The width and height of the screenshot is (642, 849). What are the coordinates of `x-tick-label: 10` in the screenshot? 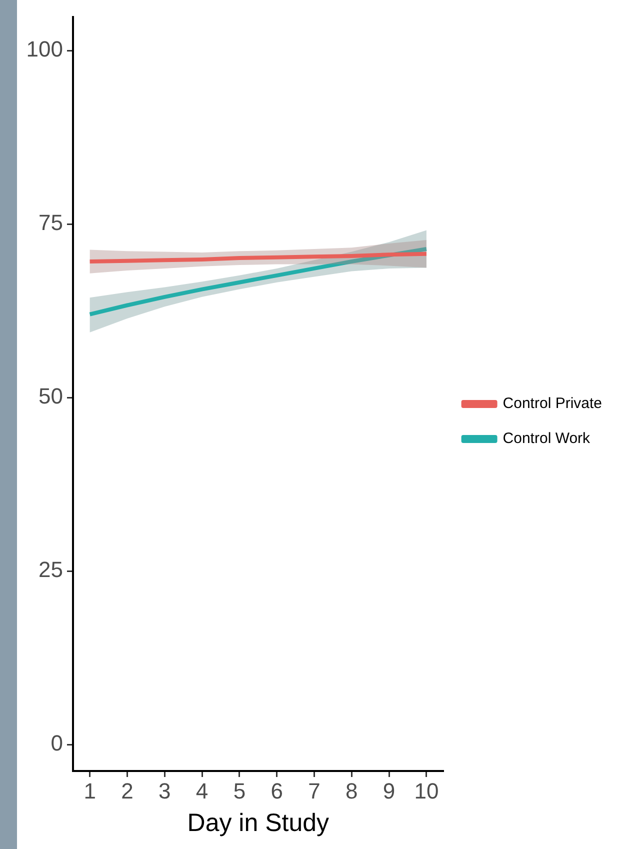 It's located at (426, 791).